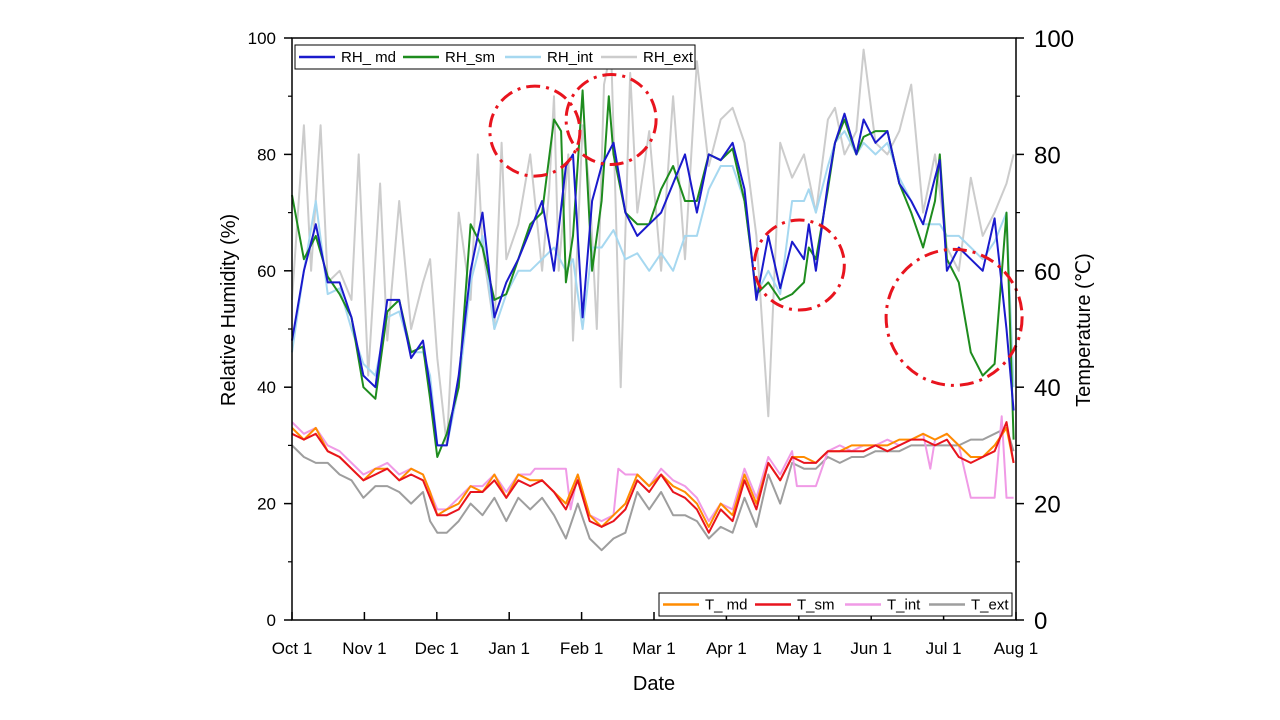 The height and width of the screenshot is (720, 1280). What do you see at coordinates (668, 57) in the screenshot?
I see `legend-rh-label-rh-ext: RH_ext` at bounding box center [668, 57].